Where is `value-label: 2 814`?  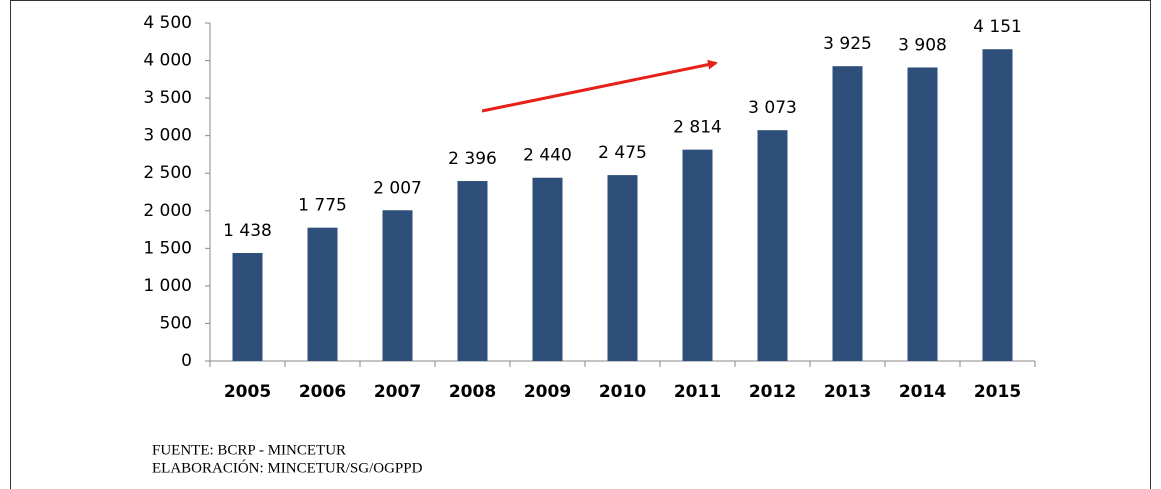 value-label: 2 814 is located at coordinates (697, 128).